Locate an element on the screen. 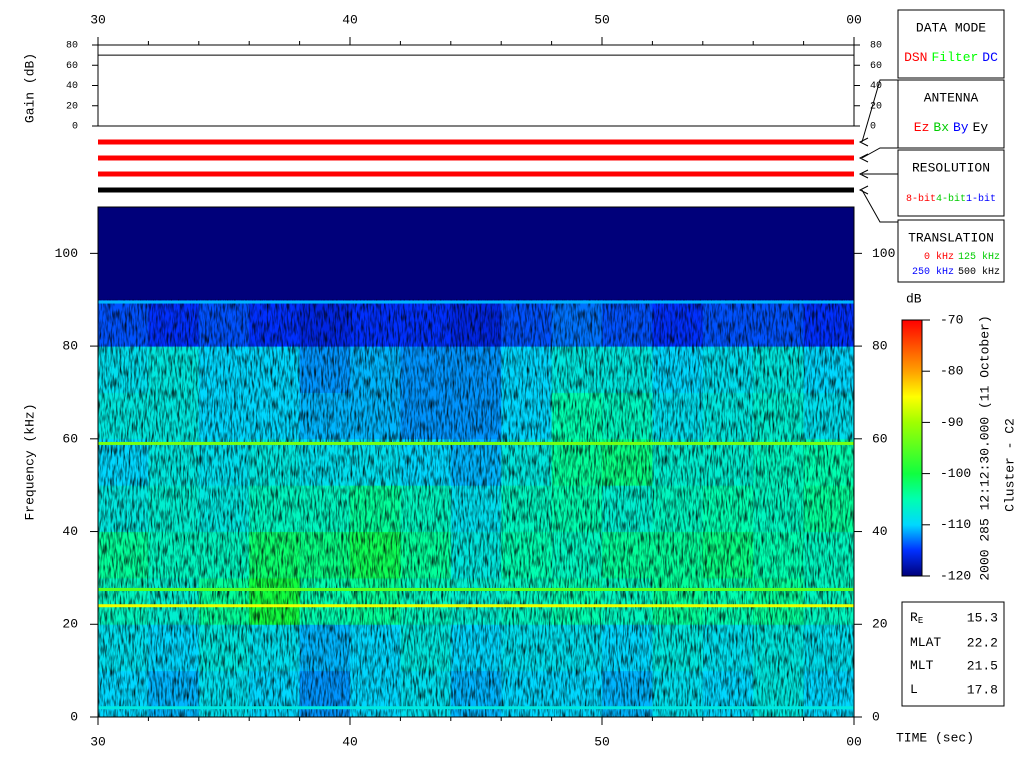 The image size is (1024, 768). colorbar-title: dB is located at coordinates (914, 298).